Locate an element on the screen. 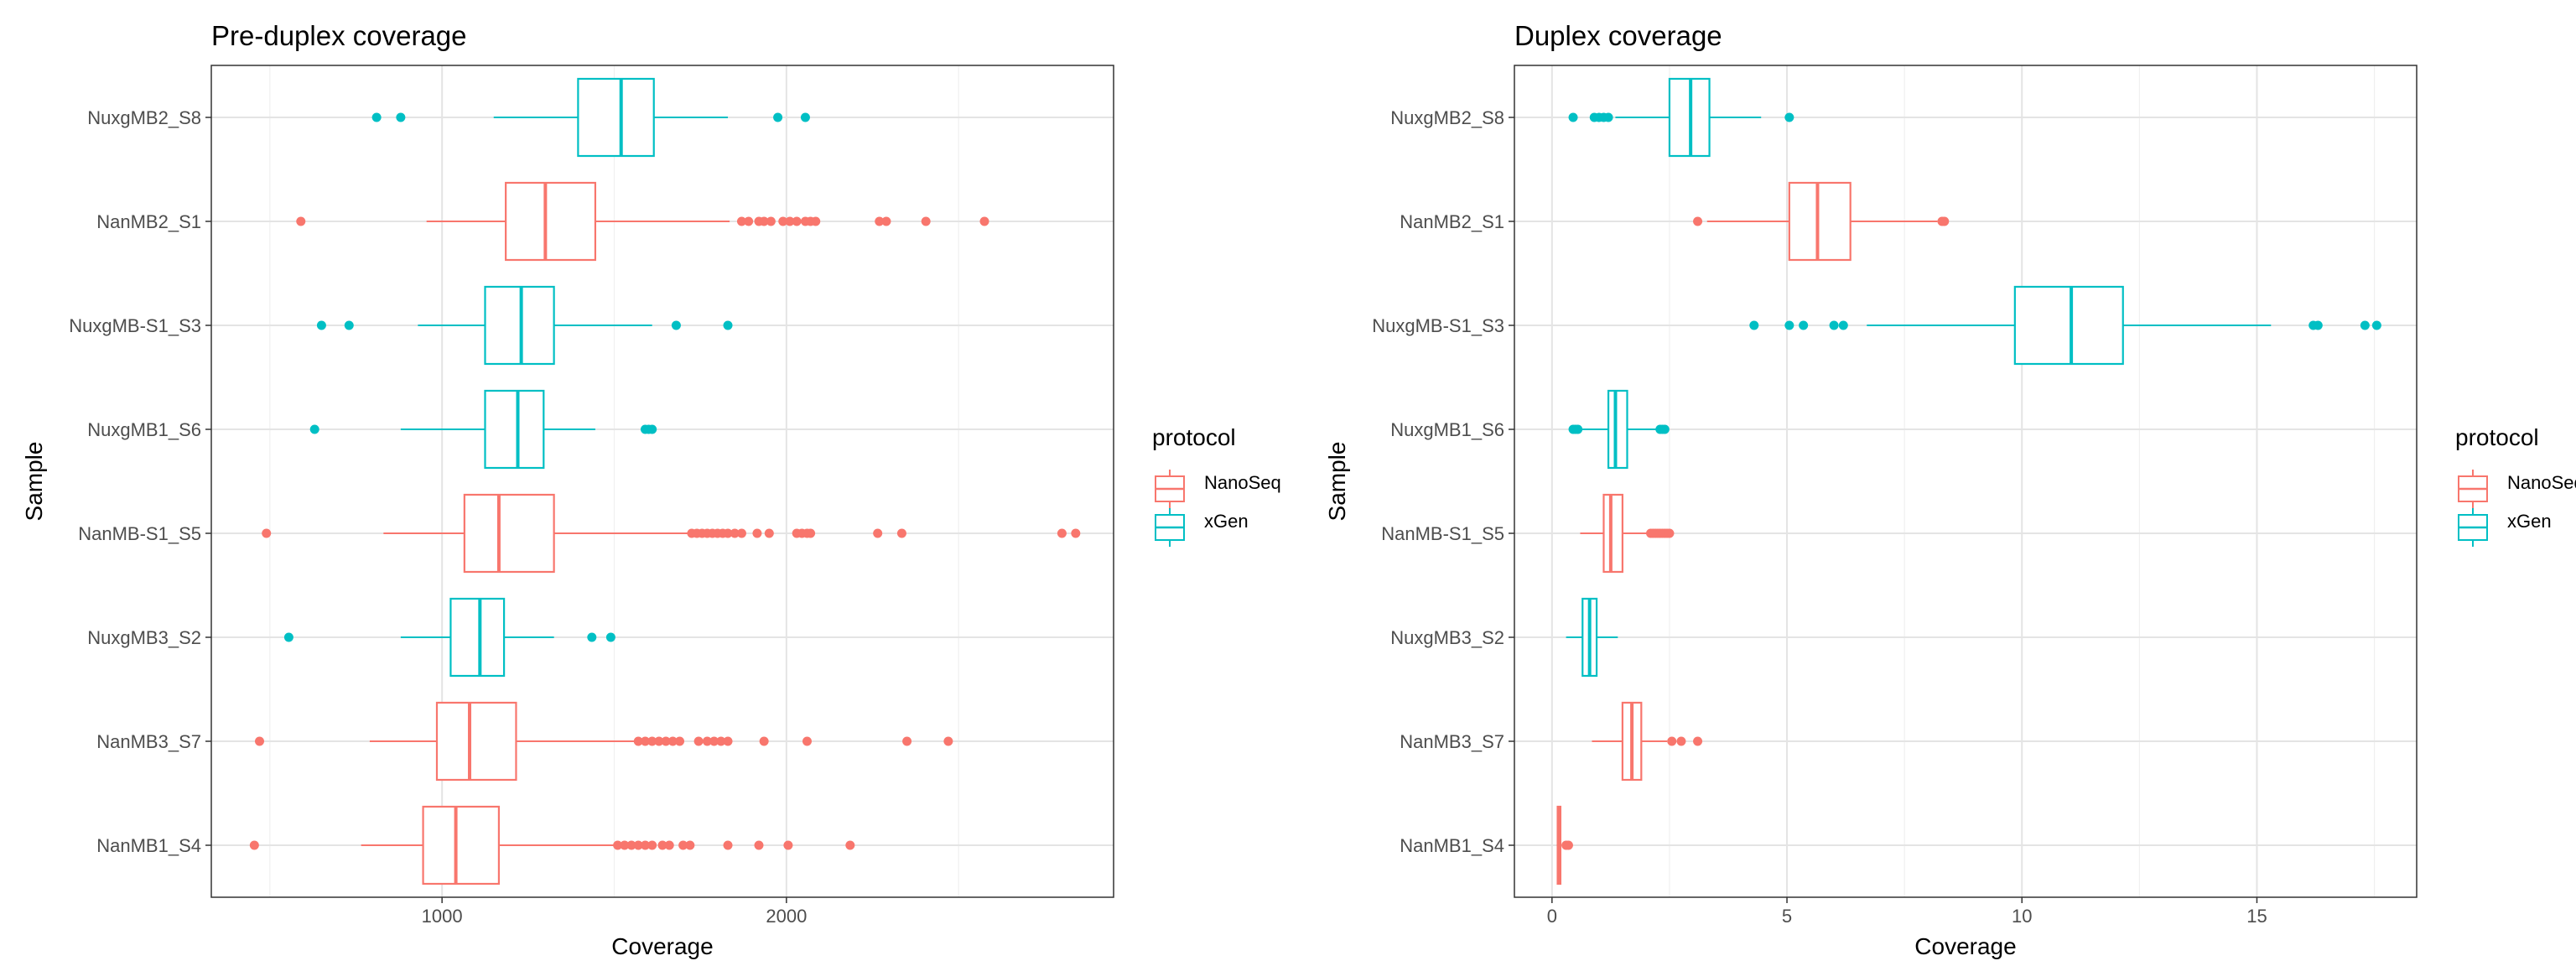  y-tick-label: NuxgMB1_S6 is located at coordinates (1447, 429).